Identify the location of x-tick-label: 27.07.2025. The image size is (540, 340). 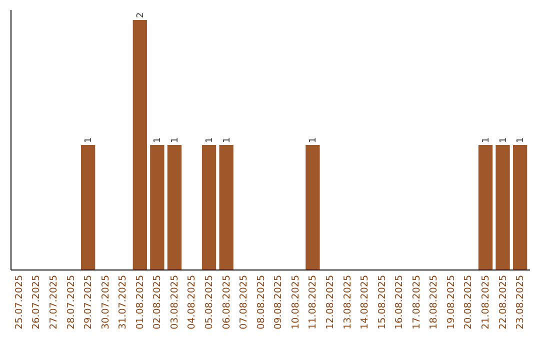
(54, 302).